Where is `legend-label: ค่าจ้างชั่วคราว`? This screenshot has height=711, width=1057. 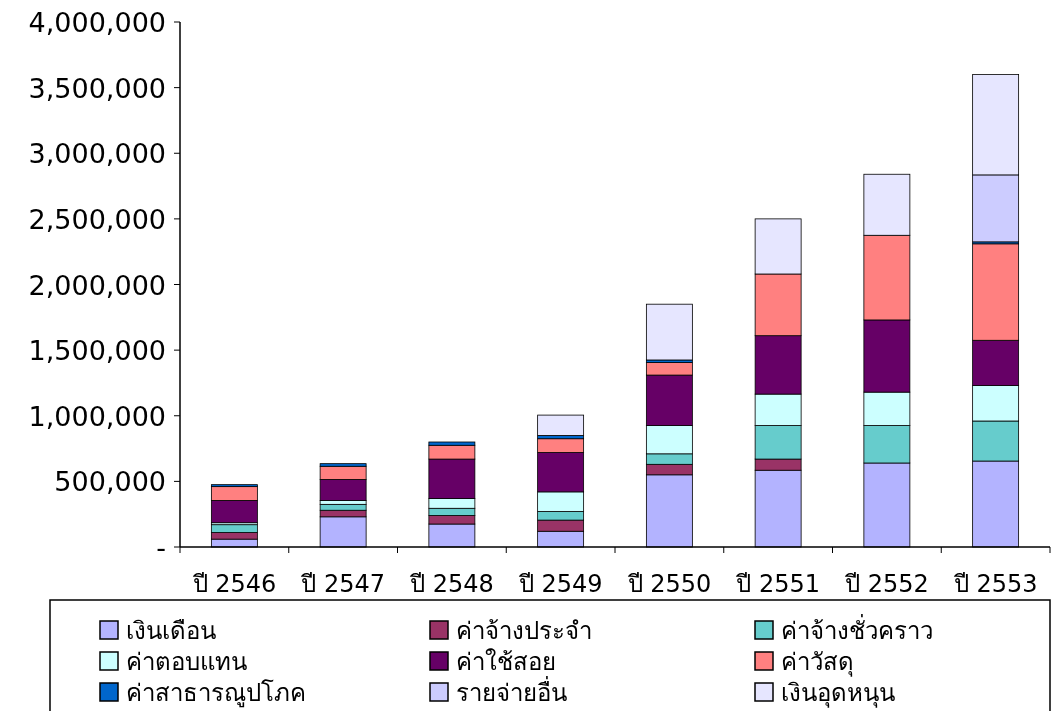
legend-label: ค่าจ้างชั่วคราว is located at coordinates (857, 629).